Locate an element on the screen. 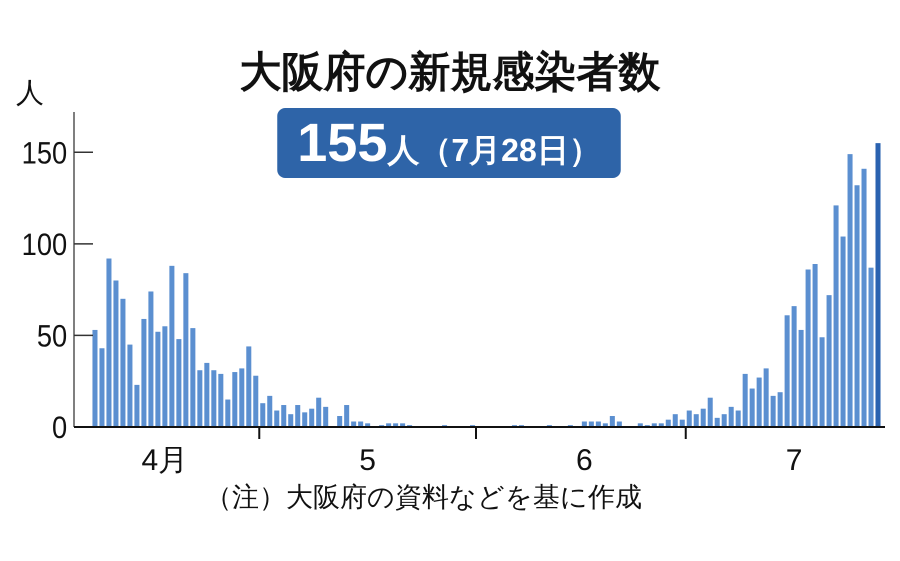 The height and width of the screenshot is (561, 900). chart-subtitle: 155人（7月28日） is located at coordinates (449, 143).